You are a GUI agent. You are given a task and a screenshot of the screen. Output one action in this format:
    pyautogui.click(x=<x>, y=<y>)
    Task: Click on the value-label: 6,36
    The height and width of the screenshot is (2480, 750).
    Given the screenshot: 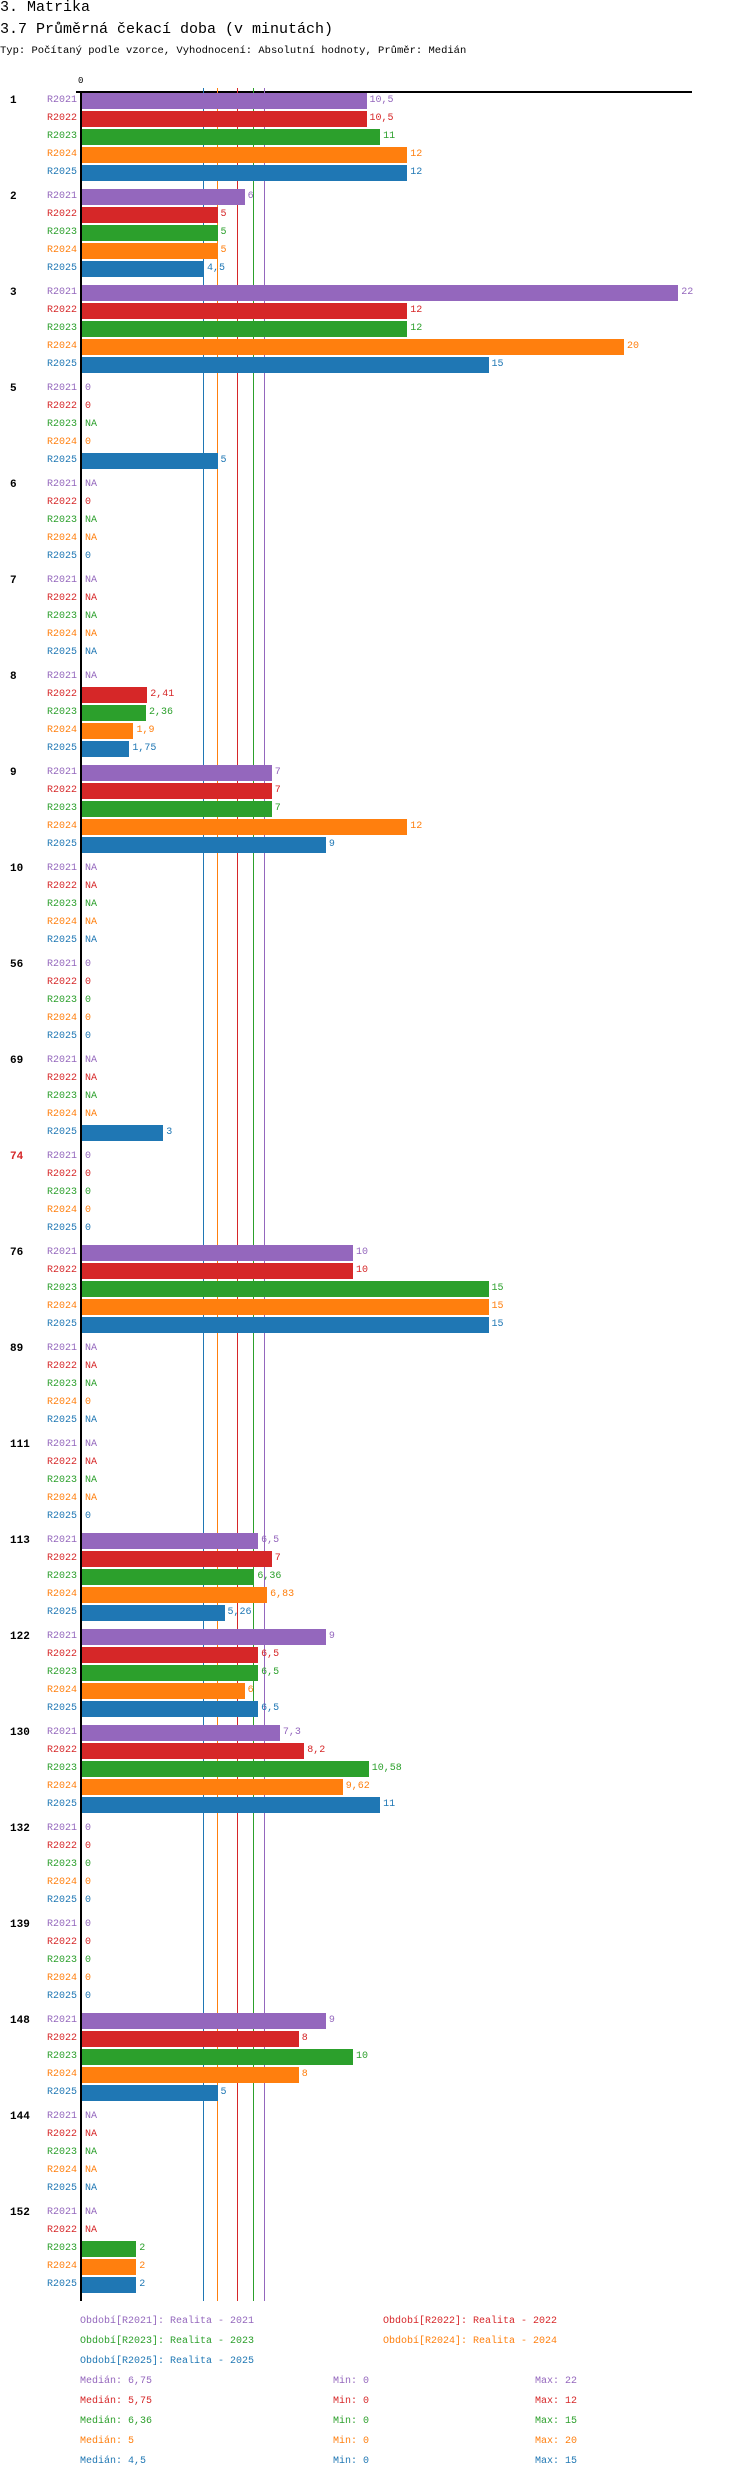 What is the action you would take?
    pyautogui.click(x=269, y=1576)
    